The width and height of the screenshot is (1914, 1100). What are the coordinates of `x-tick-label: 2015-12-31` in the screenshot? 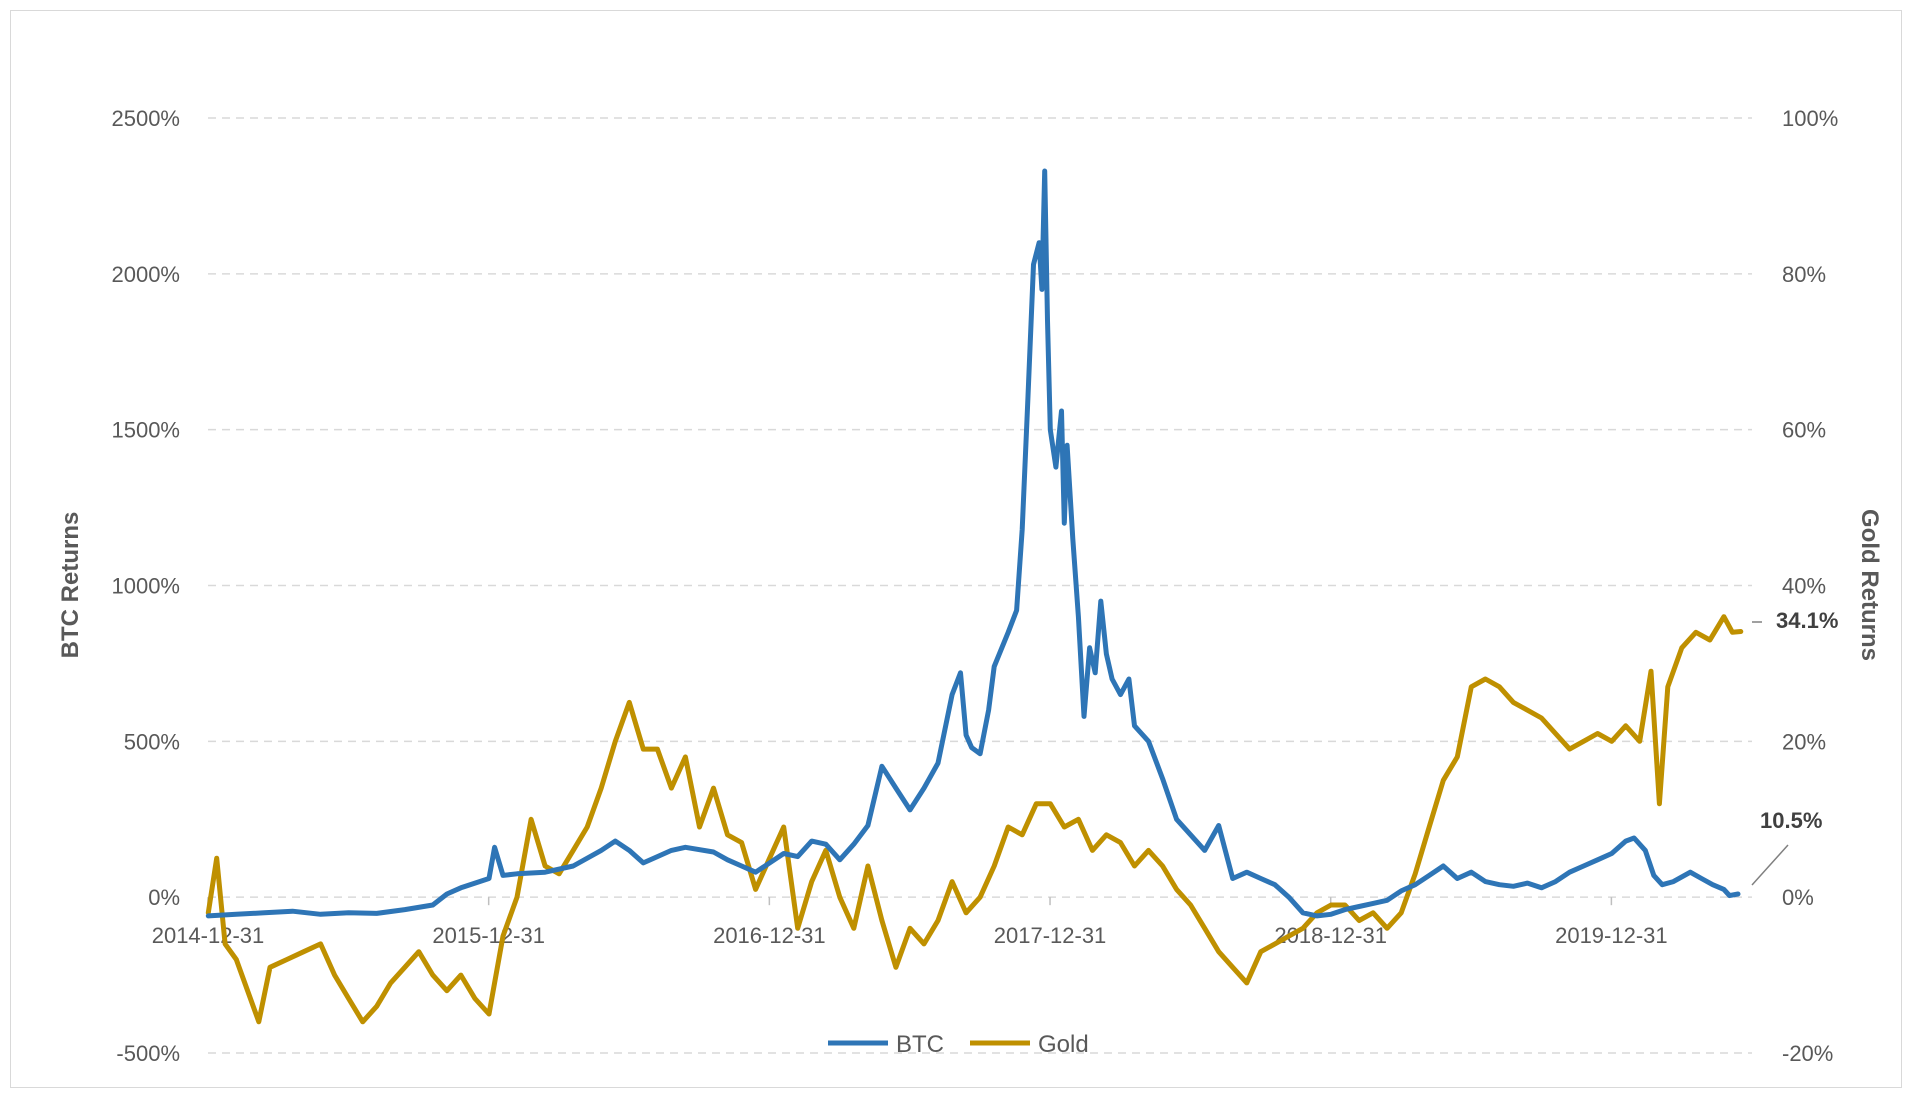 It's located at (488, 935).